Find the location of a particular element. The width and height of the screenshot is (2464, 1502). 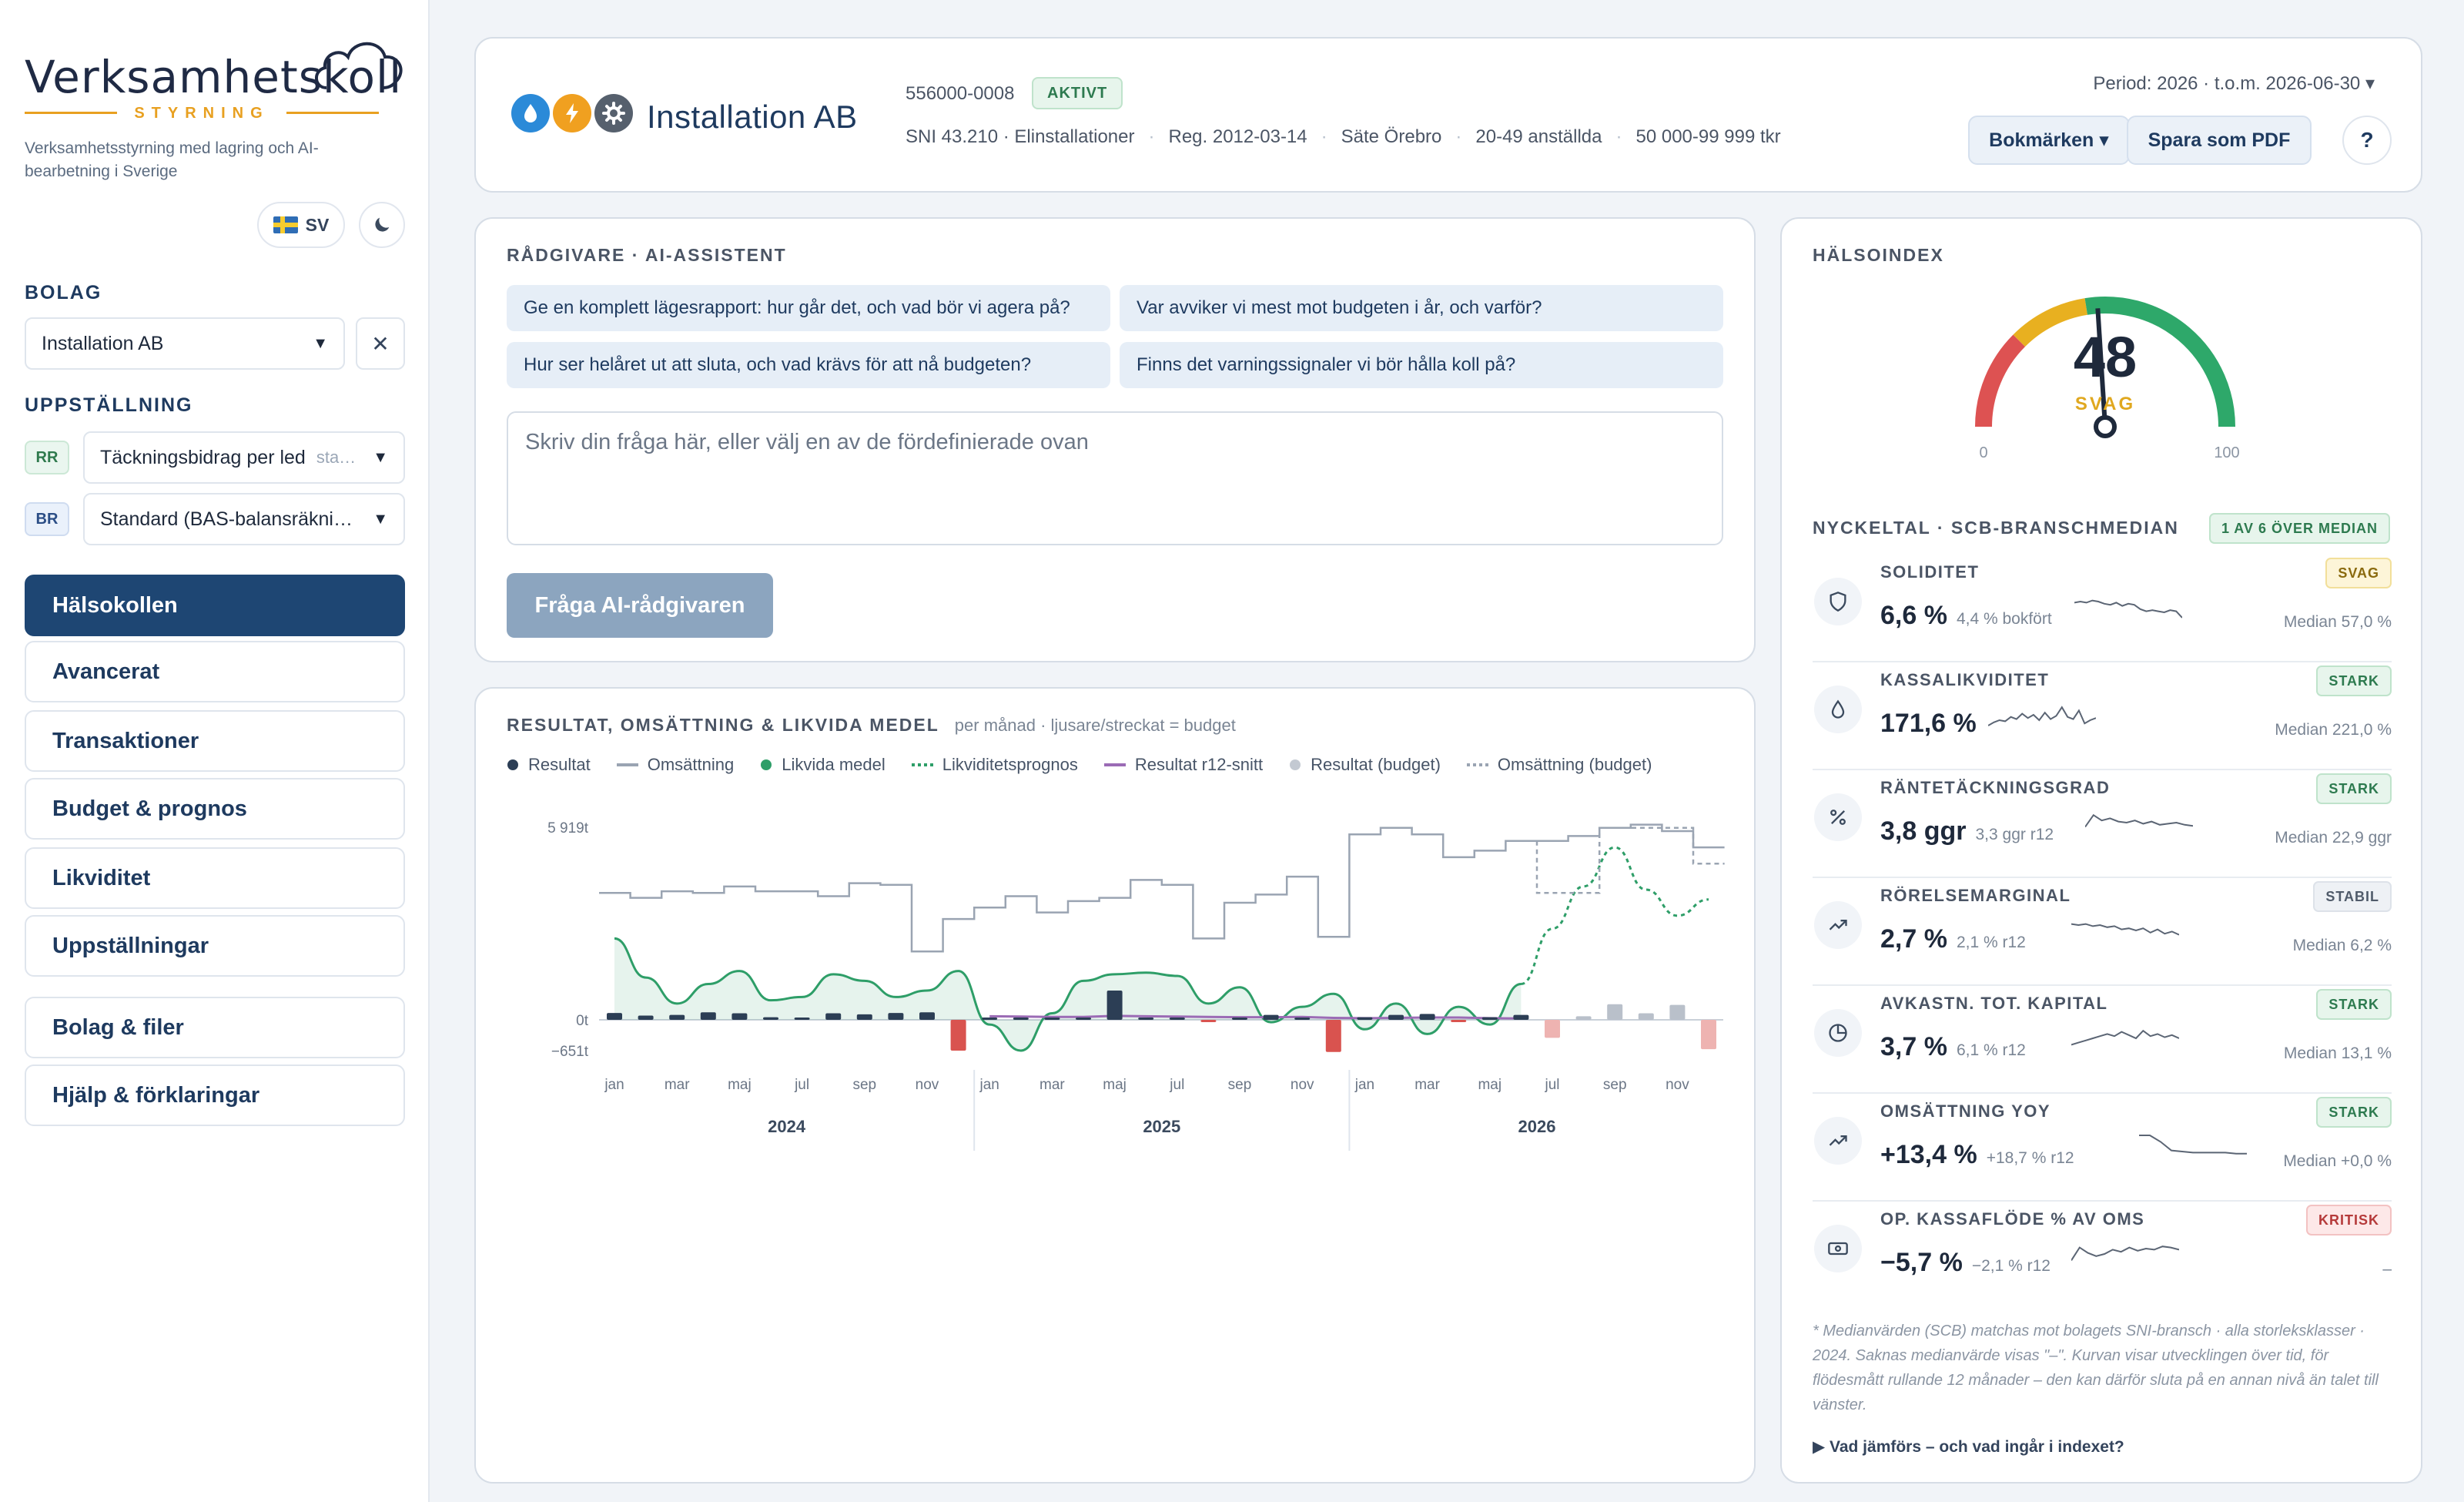

kpi-value: +13,4 % +18,7 % r12 is located at coordinates (1977, 1154).